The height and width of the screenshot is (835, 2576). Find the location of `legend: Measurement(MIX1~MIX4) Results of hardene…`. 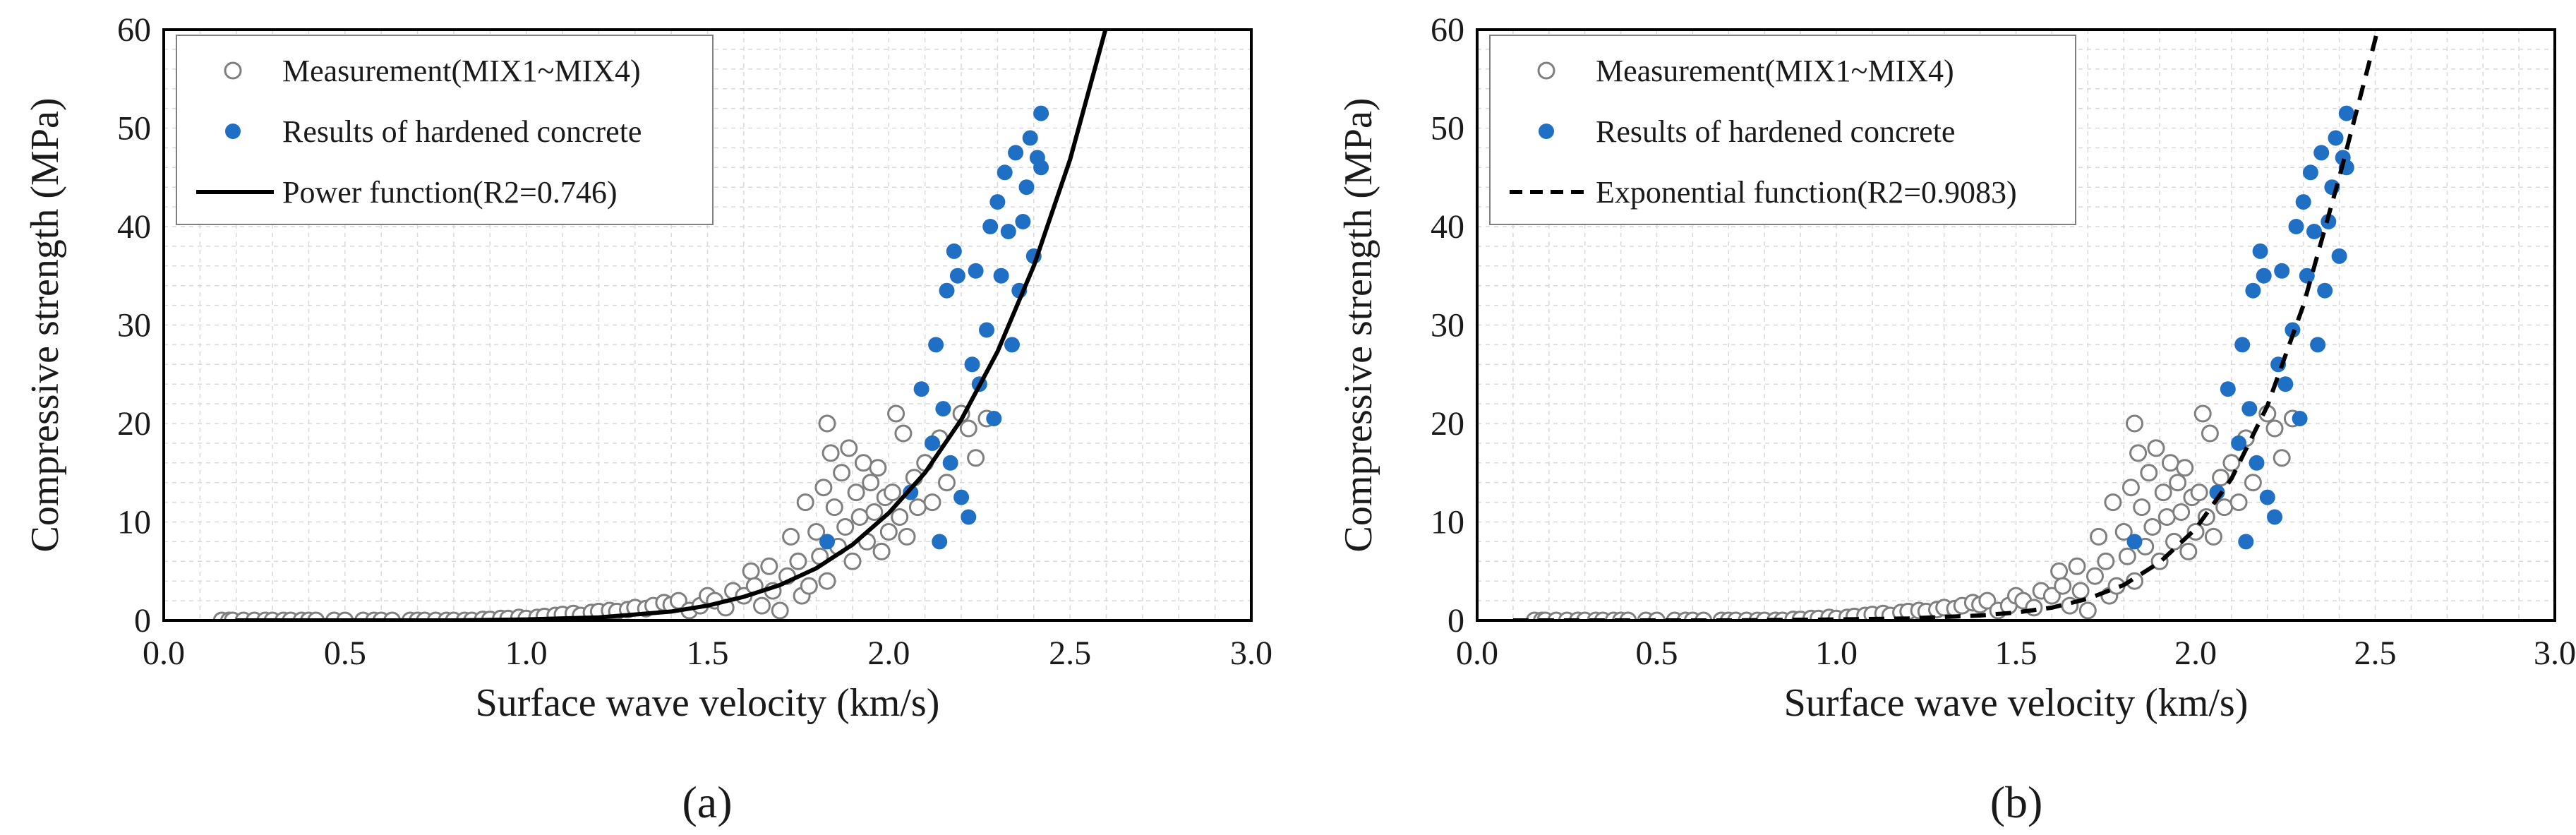

legend: Measurement(MIX1~MIX4) Results of hardene… is located at coordinates (445, 130).